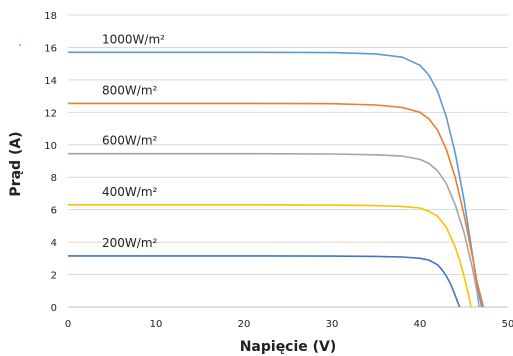 This screenshot has width=513, height=356. Describe the element at coordinates (68, 324) in the screenshot. I see `x-tick-label: 0` at that location.